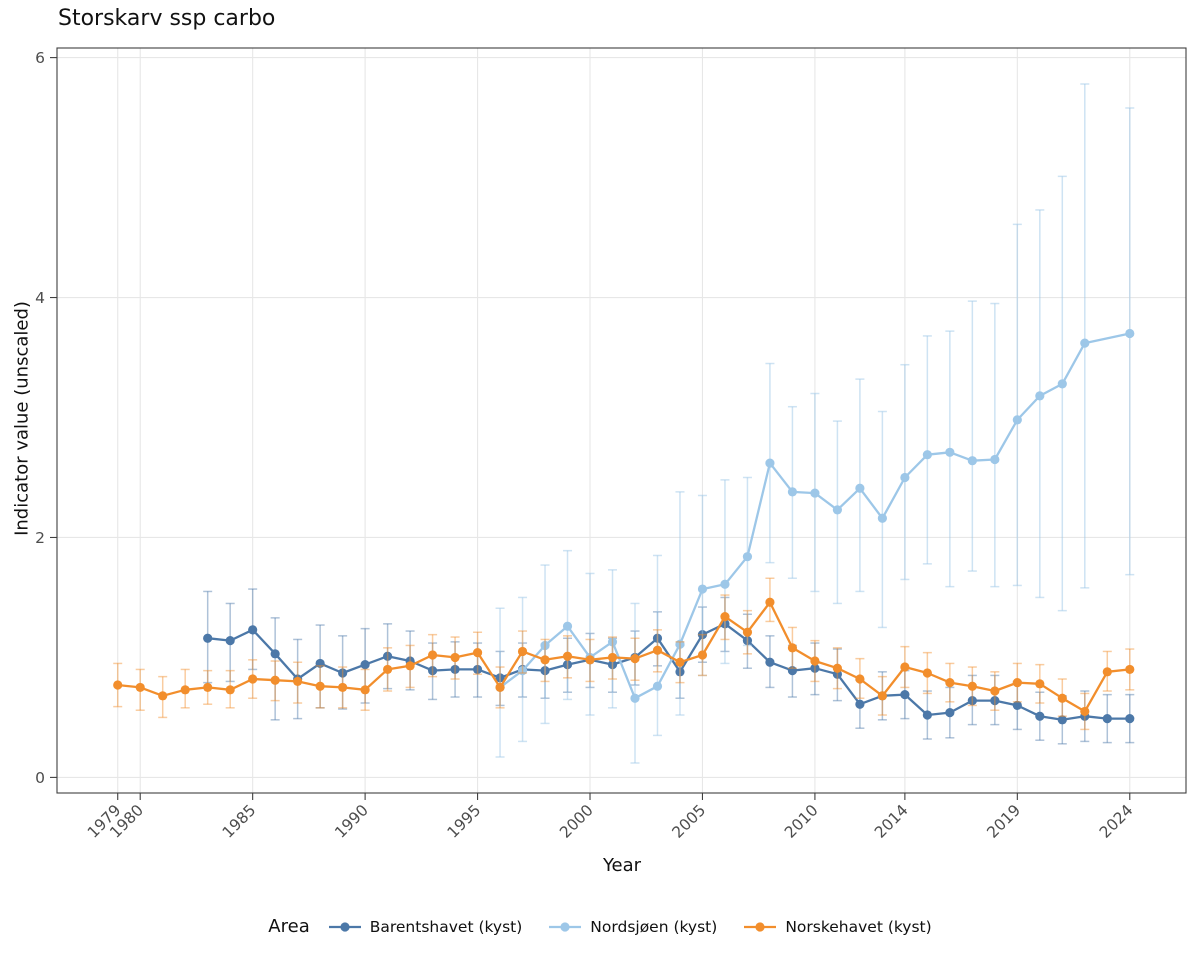 Image resolution: width=1200 pixels, height=975 pixels. I want to click on x-tick-label: 2005, so click(689, 821).